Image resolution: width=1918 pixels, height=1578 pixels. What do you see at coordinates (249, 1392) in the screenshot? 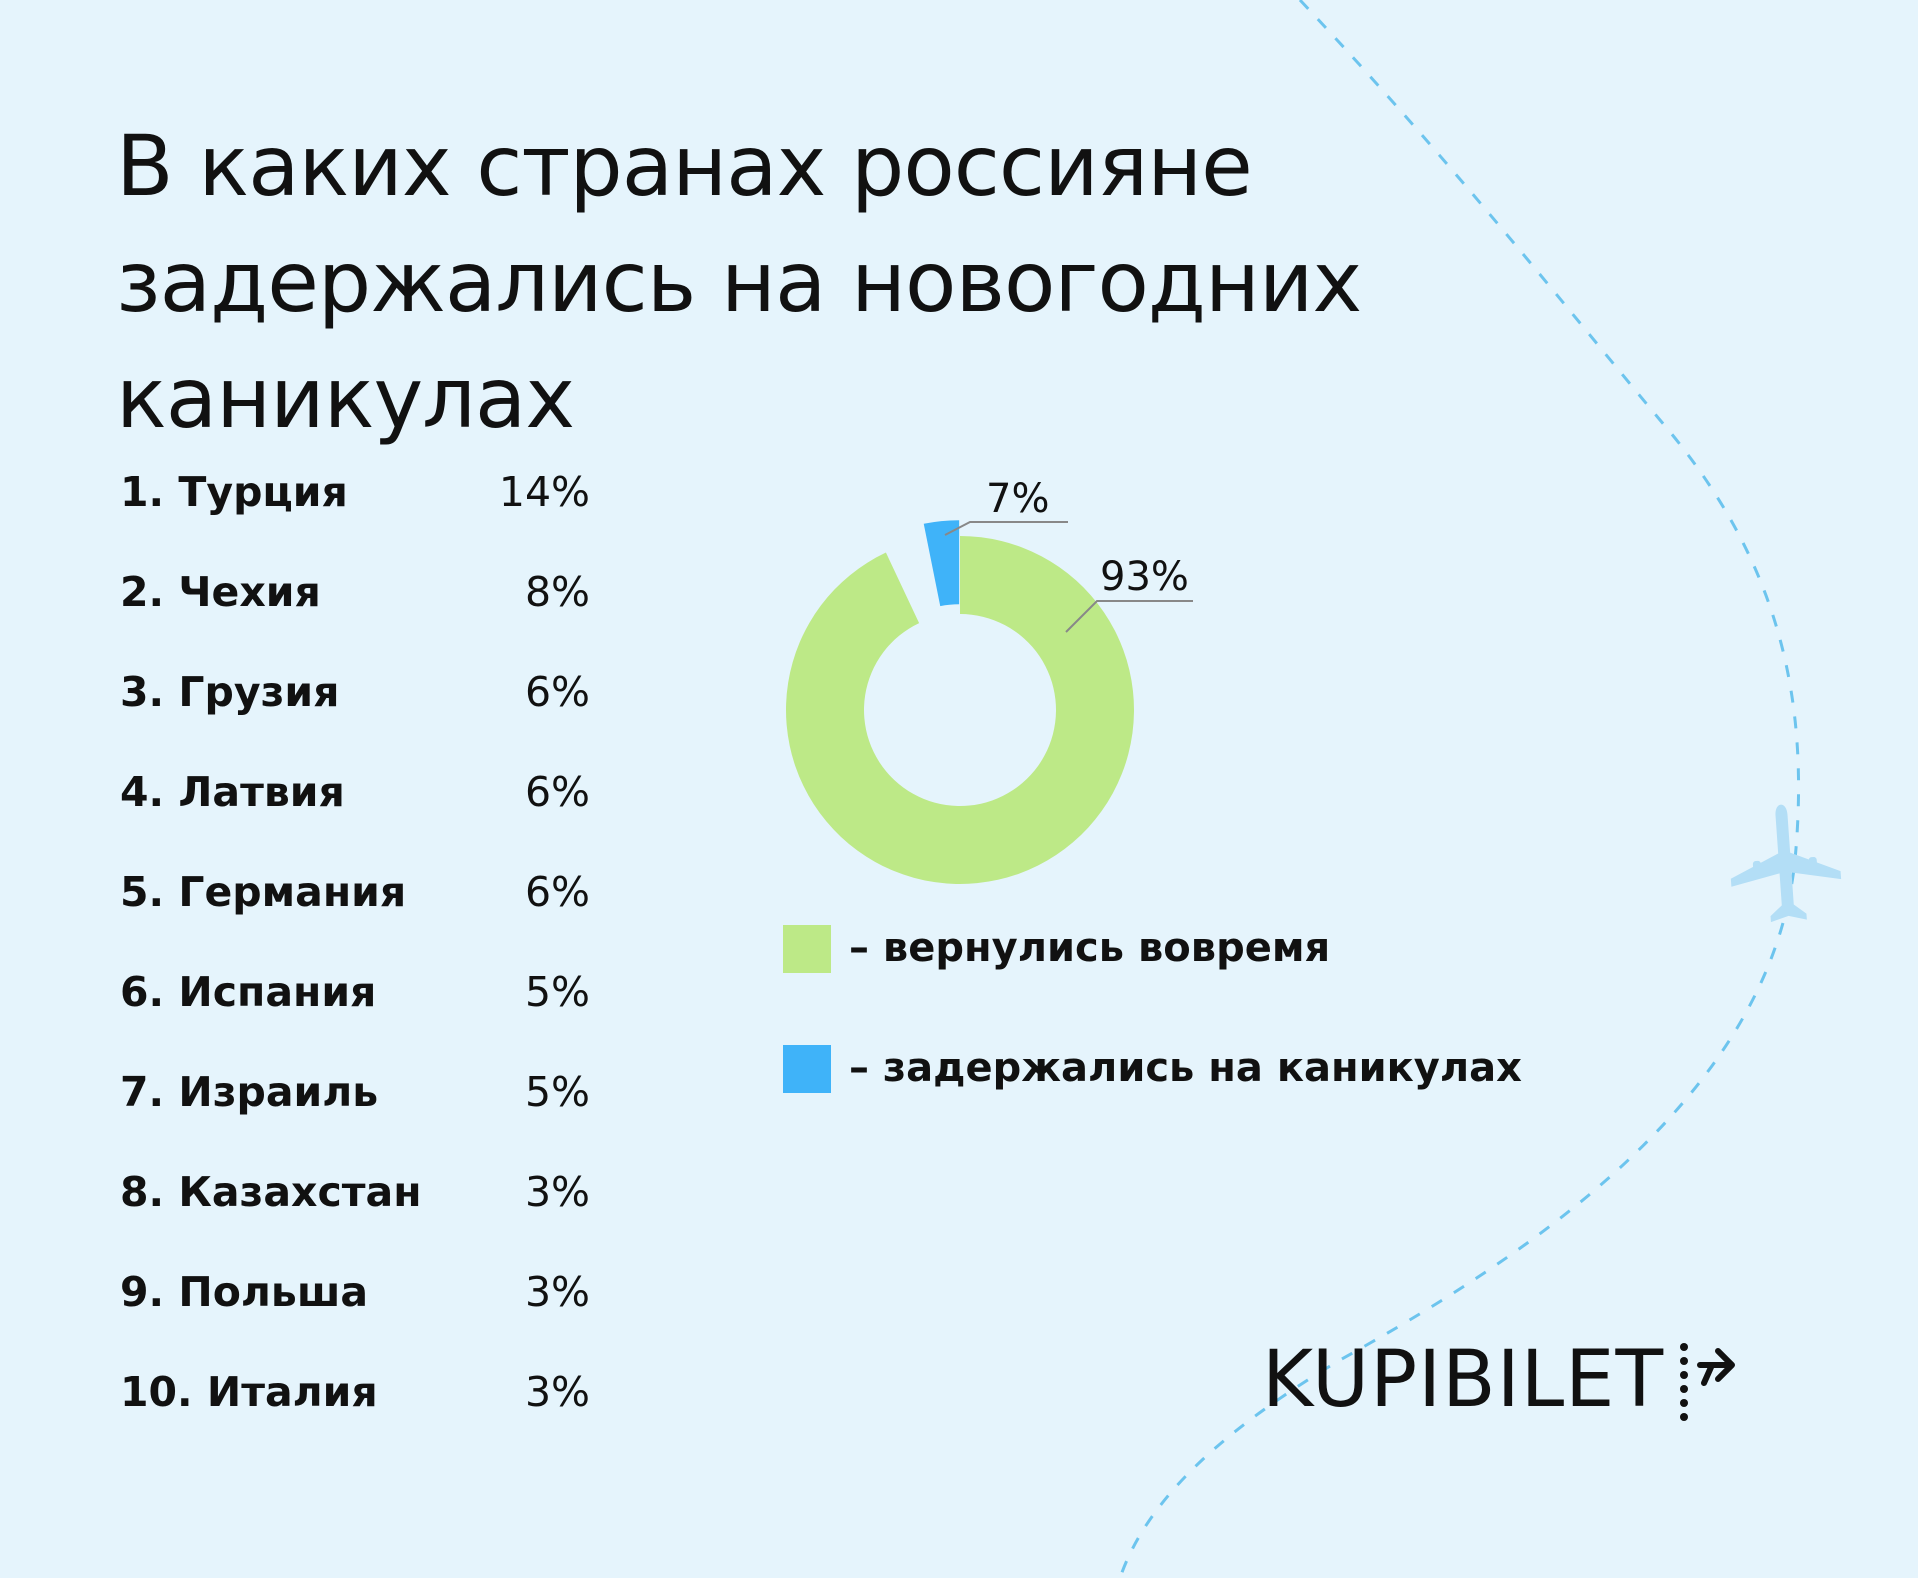
I see `ranking-country: 10. Италия` at bounding box center [249, 1392].